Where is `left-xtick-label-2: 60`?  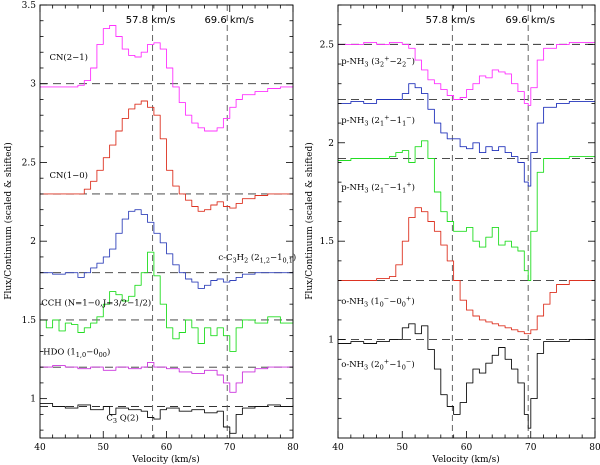
left-xtick-label-2: 60 is located at coordinates (167, 448).